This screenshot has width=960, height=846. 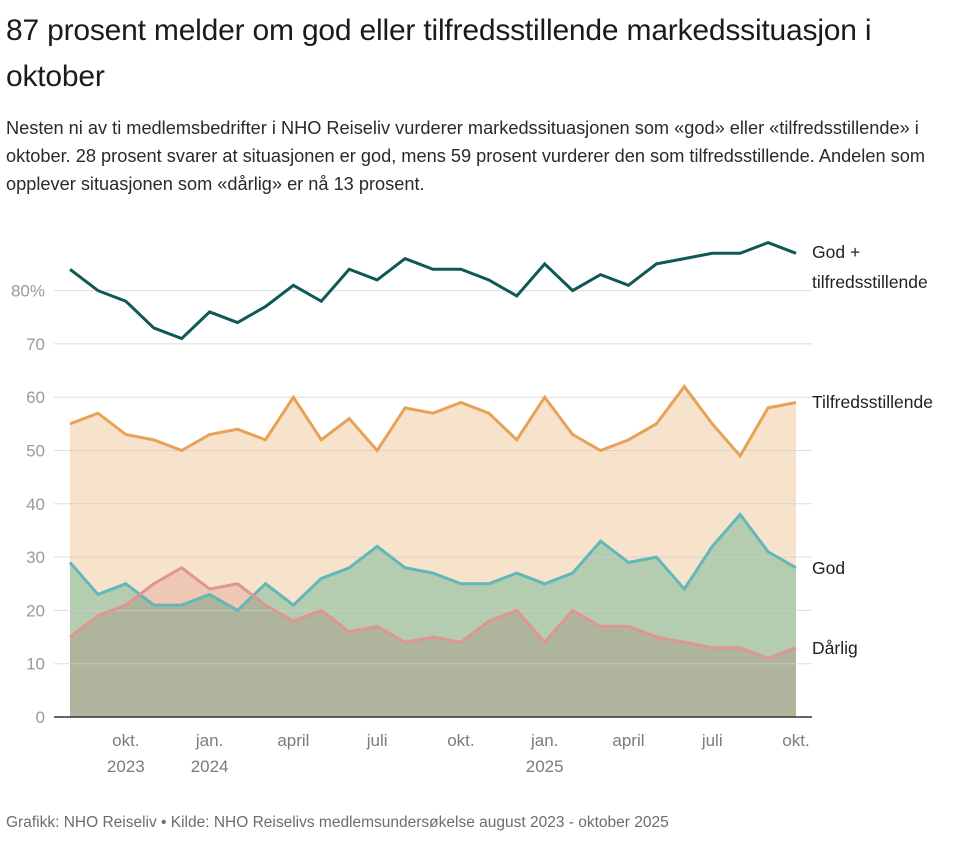 I want to click on y-tick-label: 20, so click(x=35, y=610).